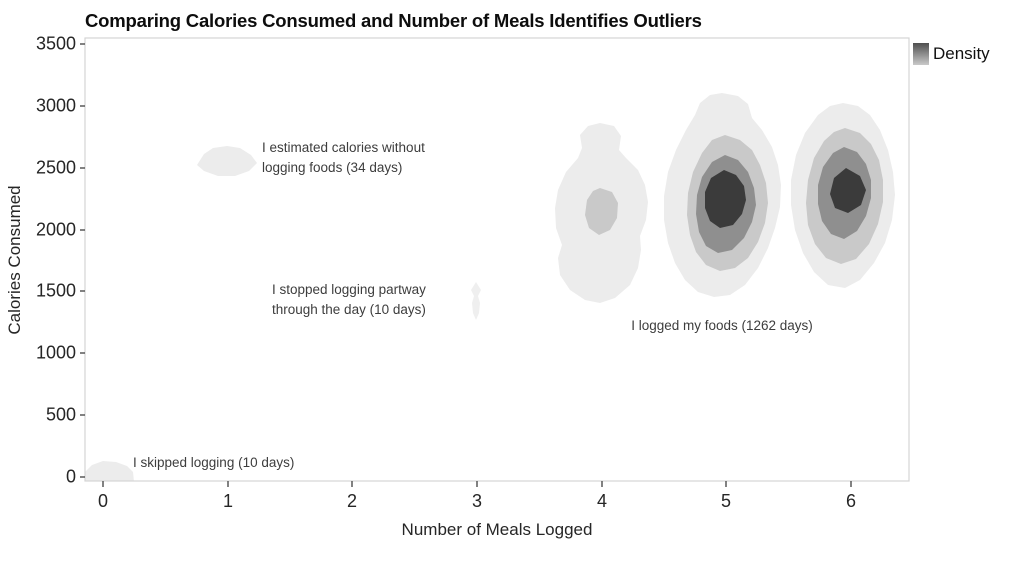 The image size is (1024, 576). What do you see at coordinates (349, 289) in the screenshot?
I see `annotation-line: I stopped logging partway` at bounding box center [349, 289].